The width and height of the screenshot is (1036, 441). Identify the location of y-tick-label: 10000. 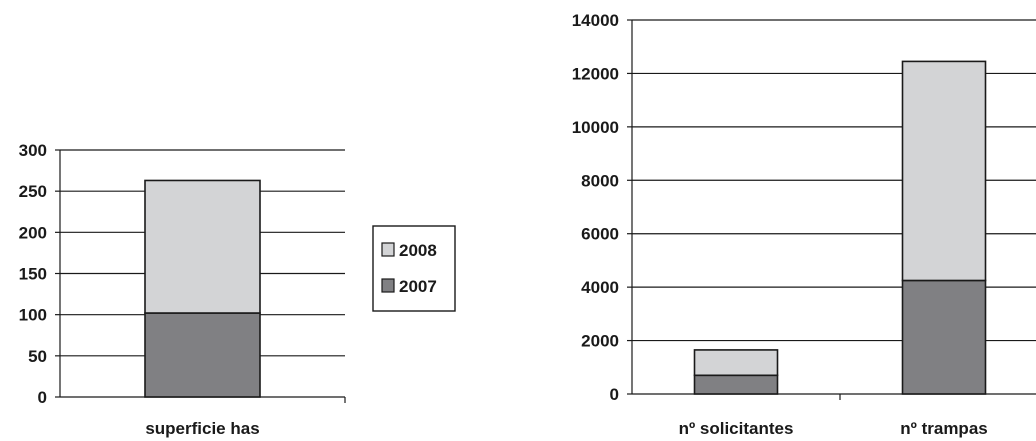
(595, 127).